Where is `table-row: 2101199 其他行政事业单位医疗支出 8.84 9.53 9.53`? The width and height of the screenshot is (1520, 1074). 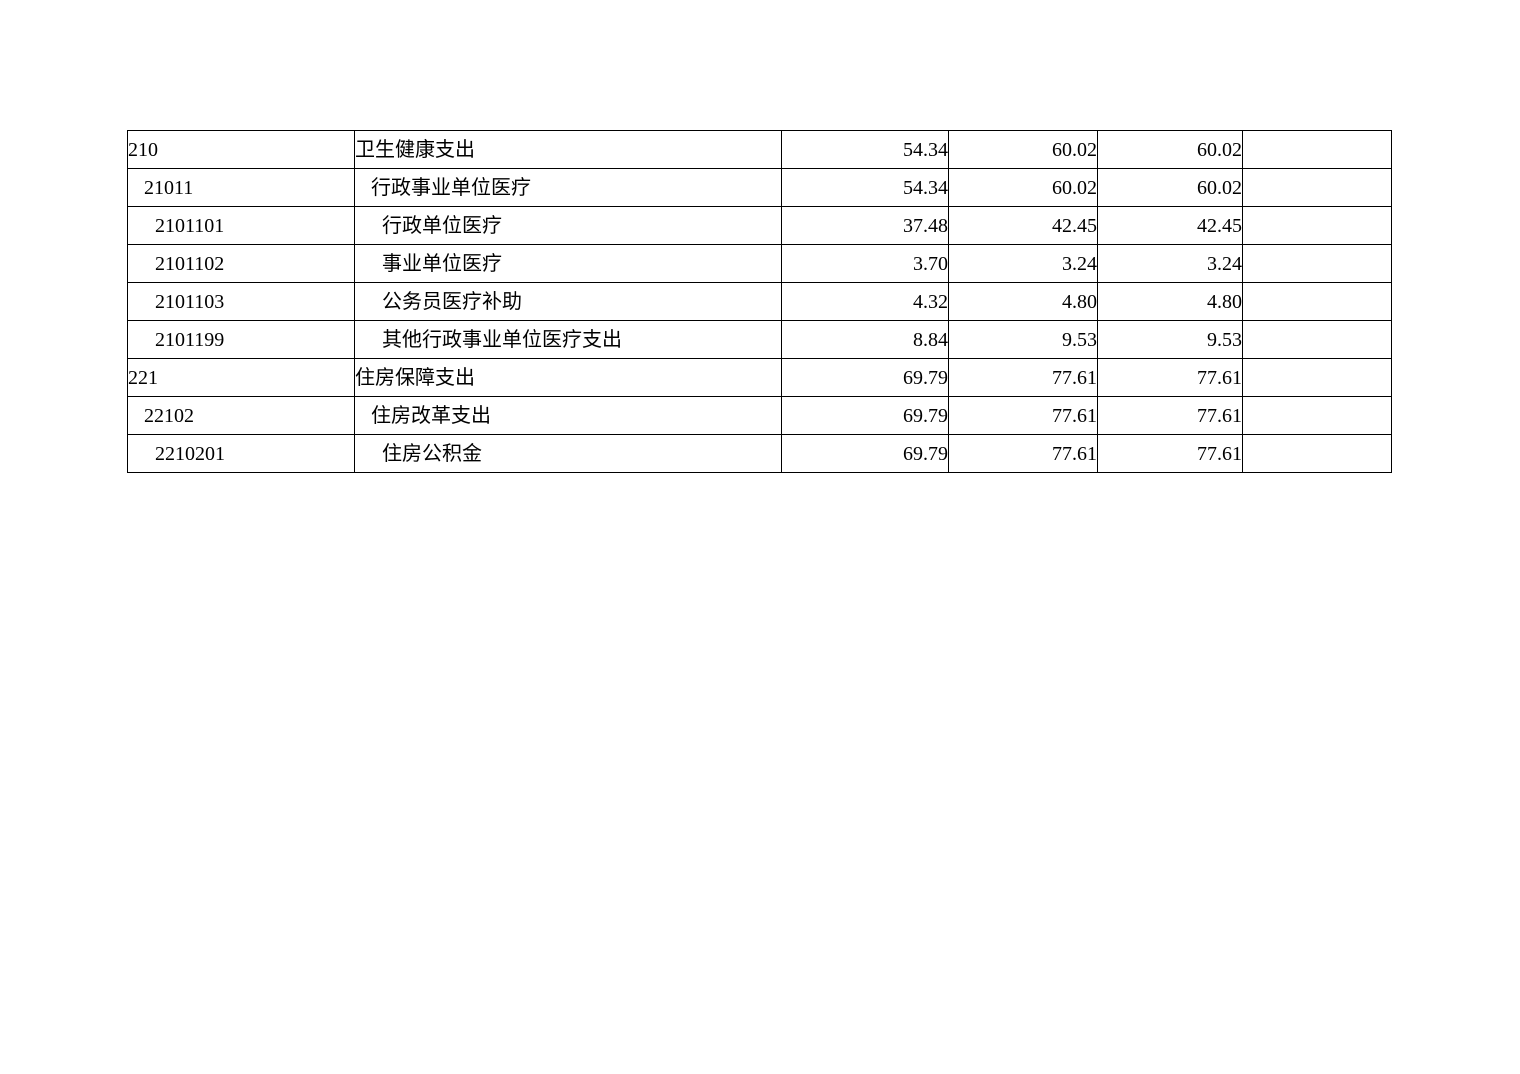
table-row: 2101199 其他行政事业单位医疗支出 8.84 9.53 9.53 is located at coordinates (759, 339).